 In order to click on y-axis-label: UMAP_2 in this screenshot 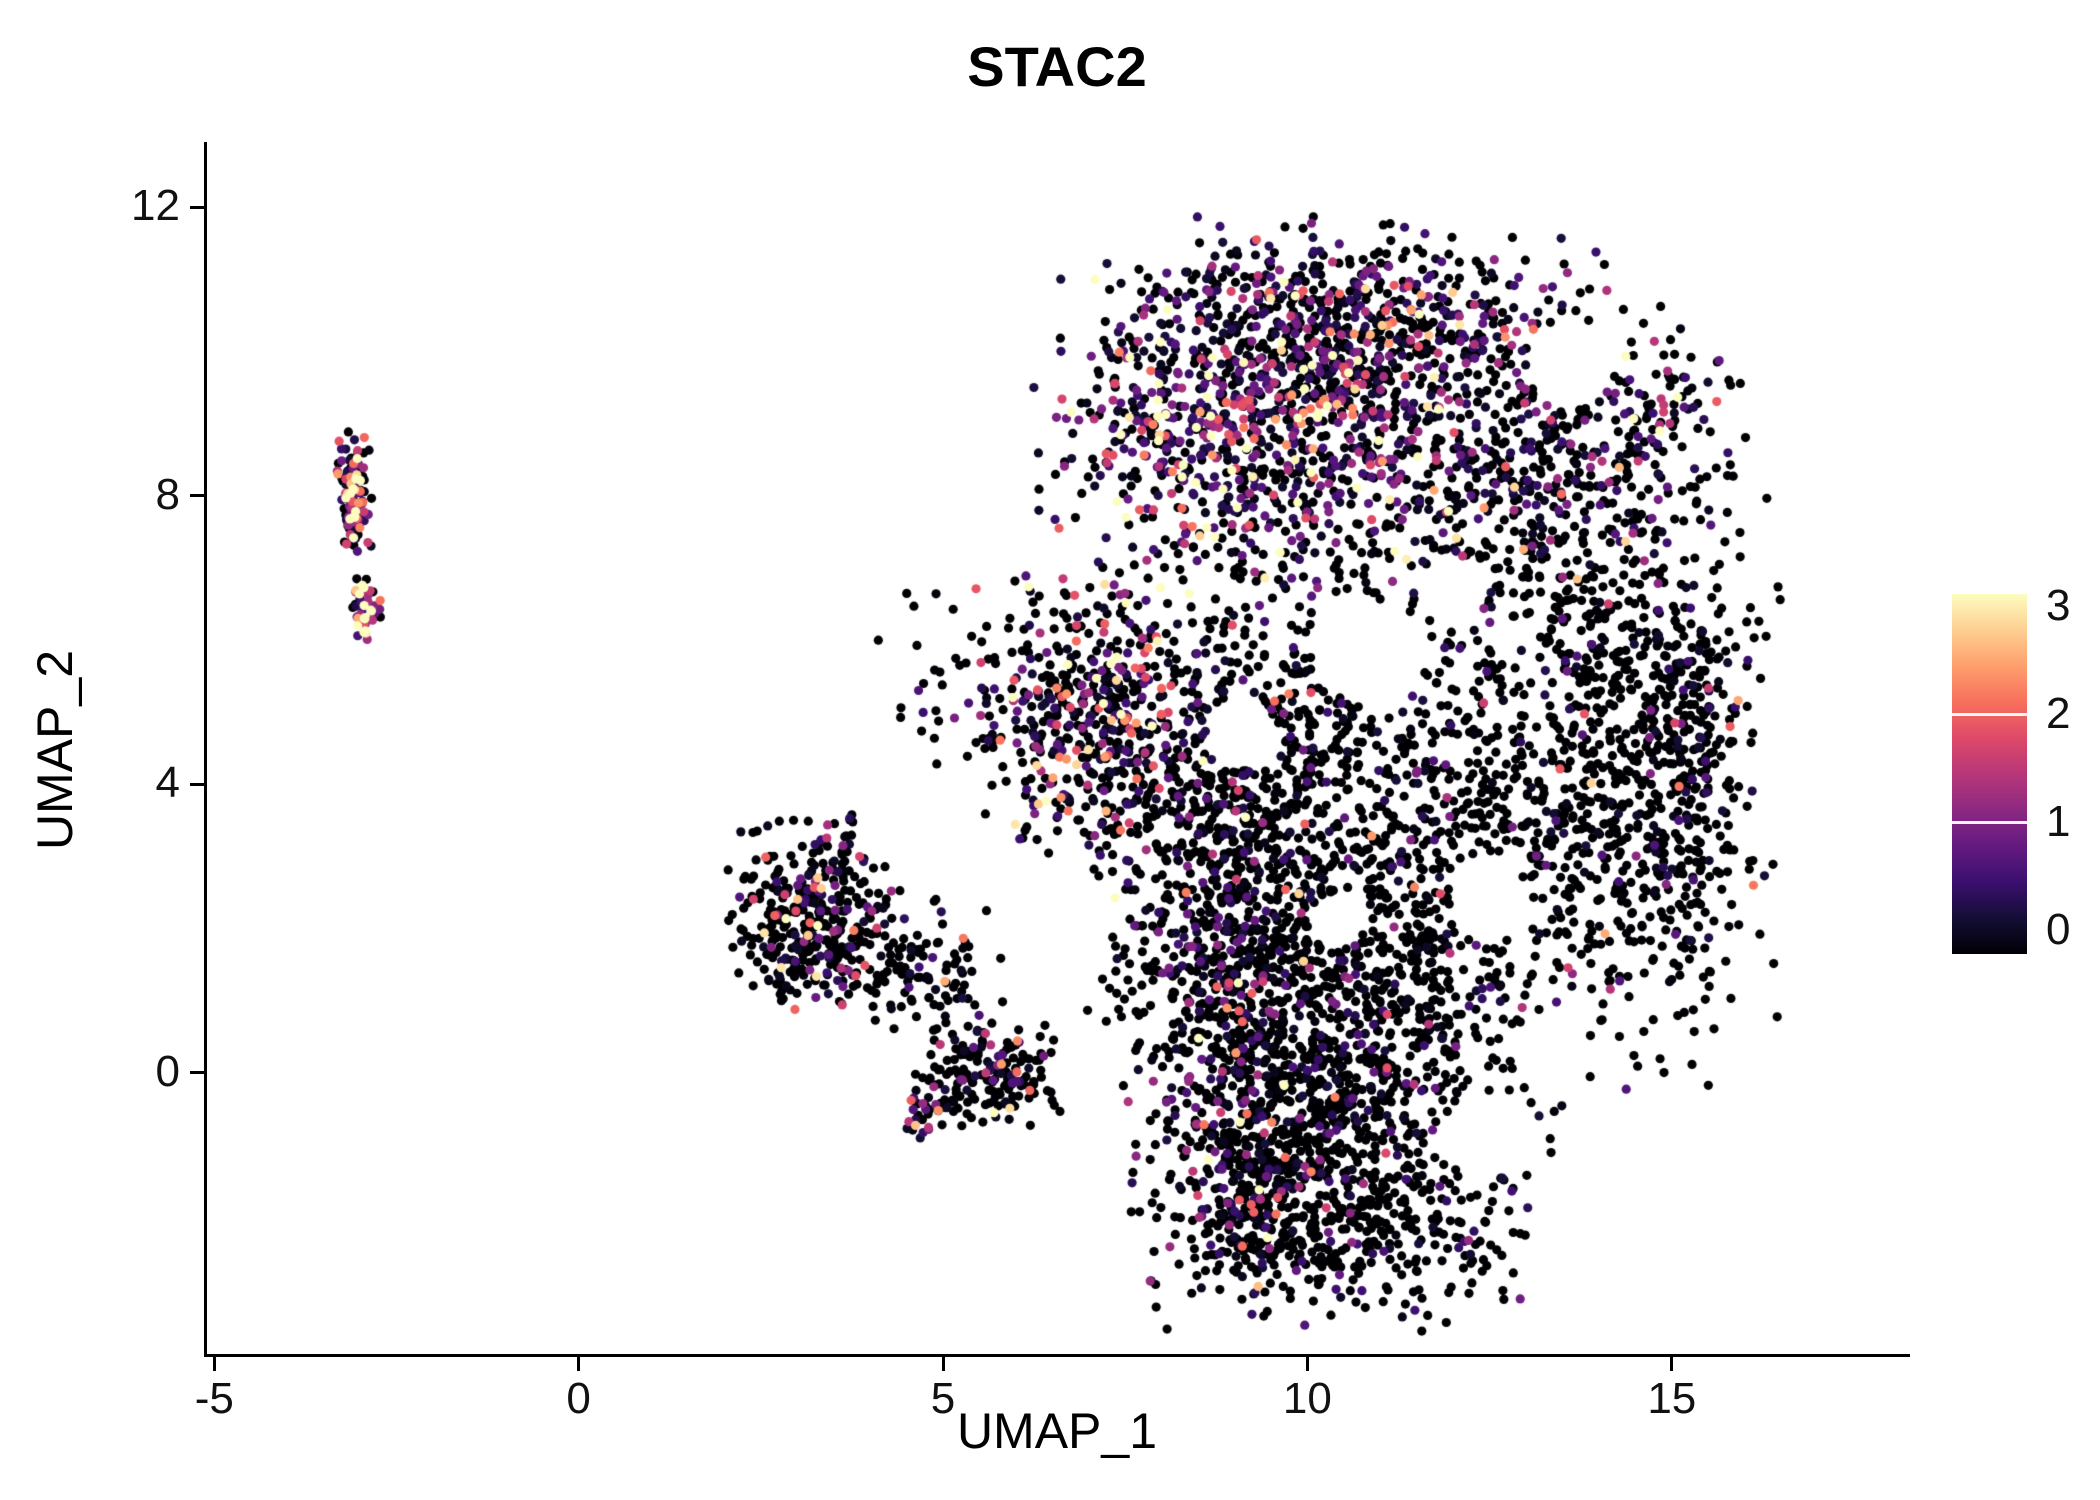, I will do `click(55, 750)`.